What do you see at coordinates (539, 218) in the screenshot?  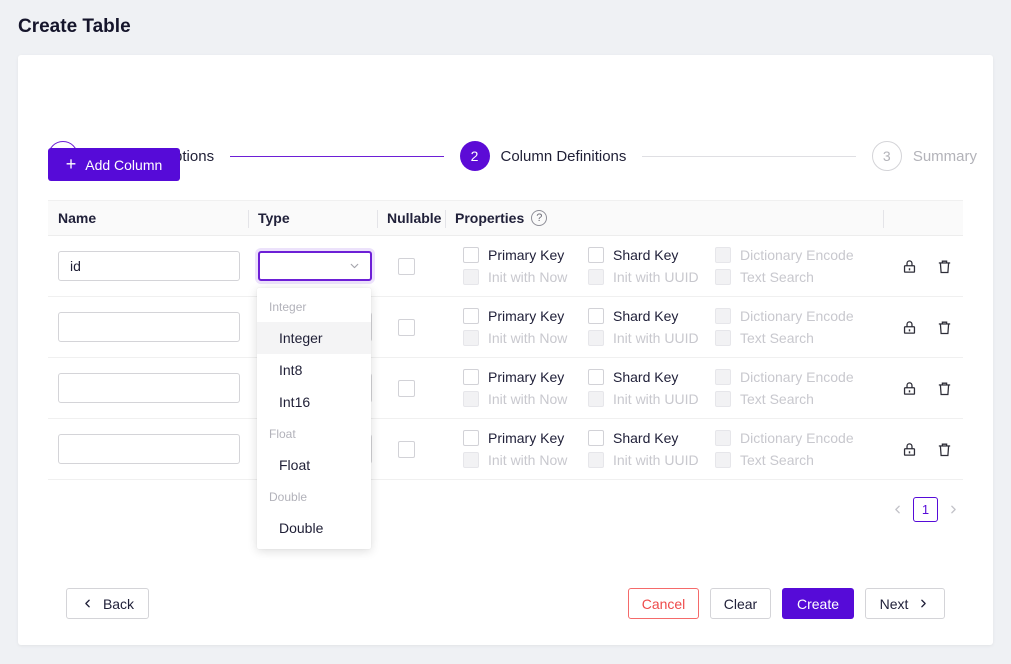 I see `help-icon: ?` at bounding box center [539, 218].